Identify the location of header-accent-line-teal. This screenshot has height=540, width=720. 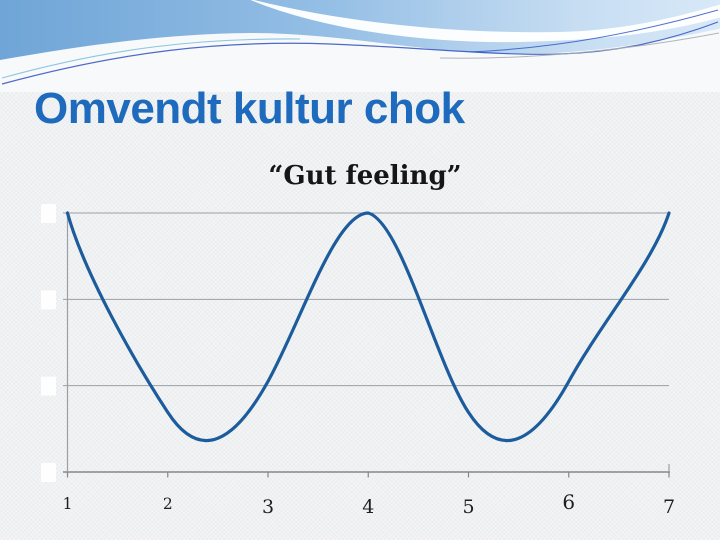
(151, 58).